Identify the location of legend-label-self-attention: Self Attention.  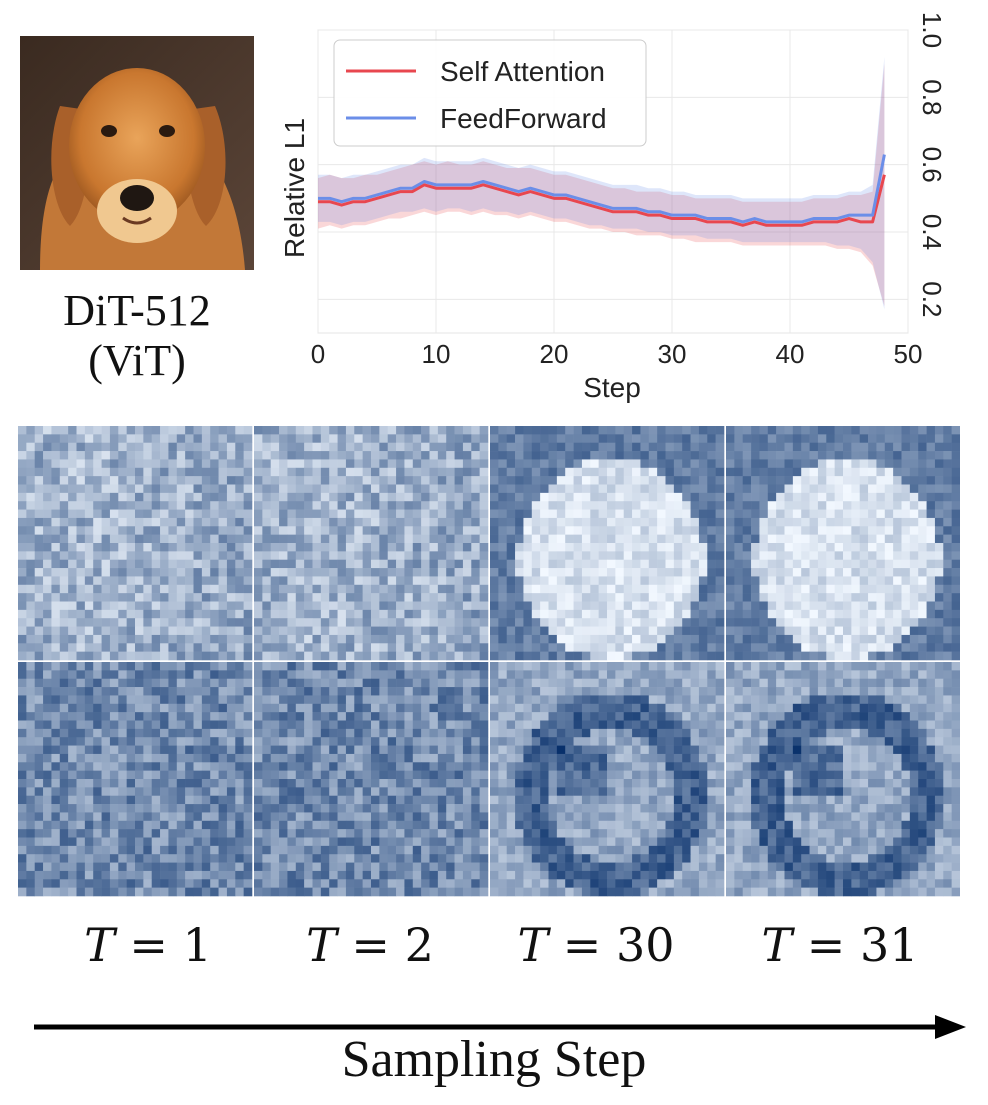
(522, 71).